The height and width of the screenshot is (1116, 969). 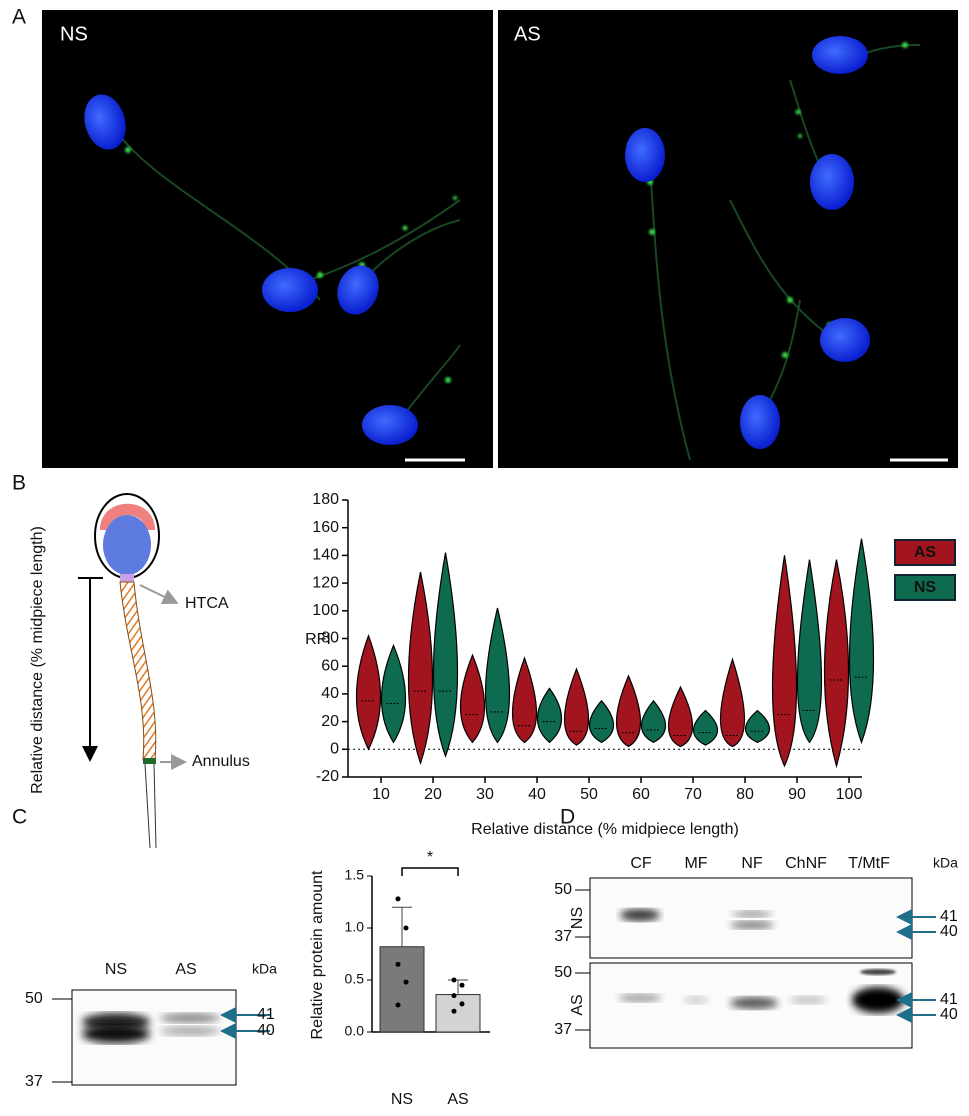 I want to click on x-tick-label: 60, so click(x=641, y=794).